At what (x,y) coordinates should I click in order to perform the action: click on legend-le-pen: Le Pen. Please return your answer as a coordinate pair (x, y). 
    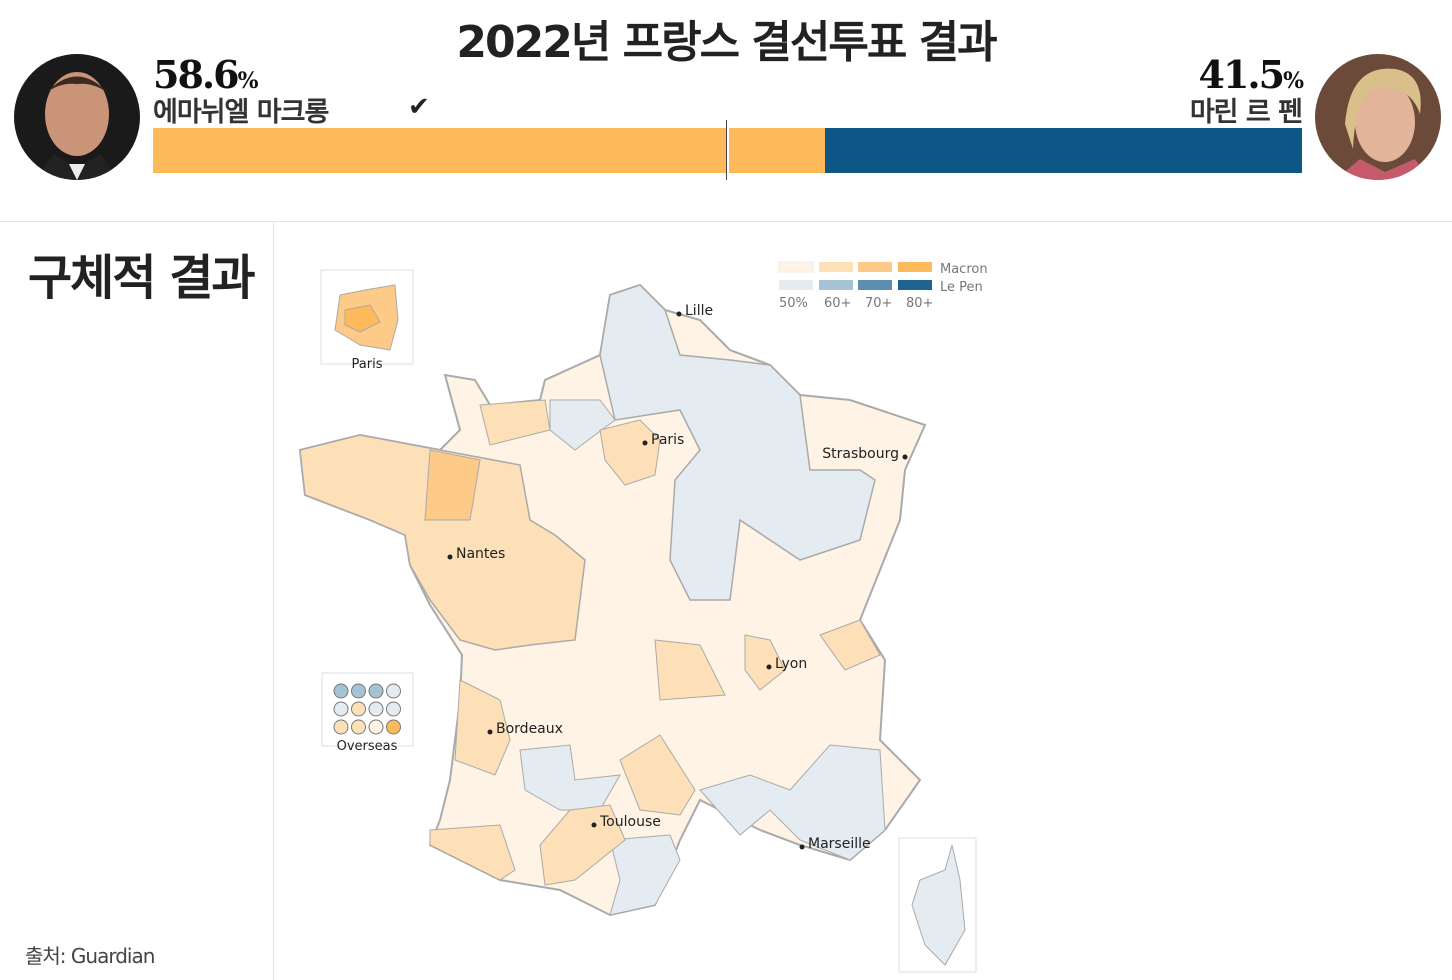
    Looking at the image, I should click on (961, 287).